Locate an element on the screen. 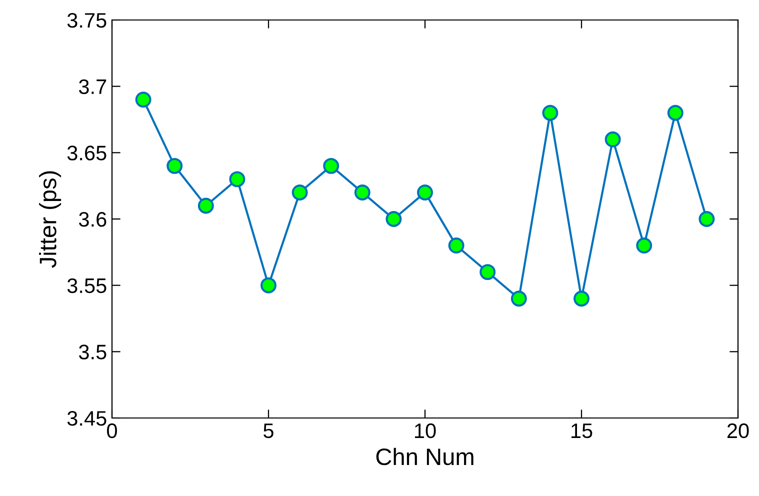  y-tick-label: 3.7 is located at coordinates (92, 86).